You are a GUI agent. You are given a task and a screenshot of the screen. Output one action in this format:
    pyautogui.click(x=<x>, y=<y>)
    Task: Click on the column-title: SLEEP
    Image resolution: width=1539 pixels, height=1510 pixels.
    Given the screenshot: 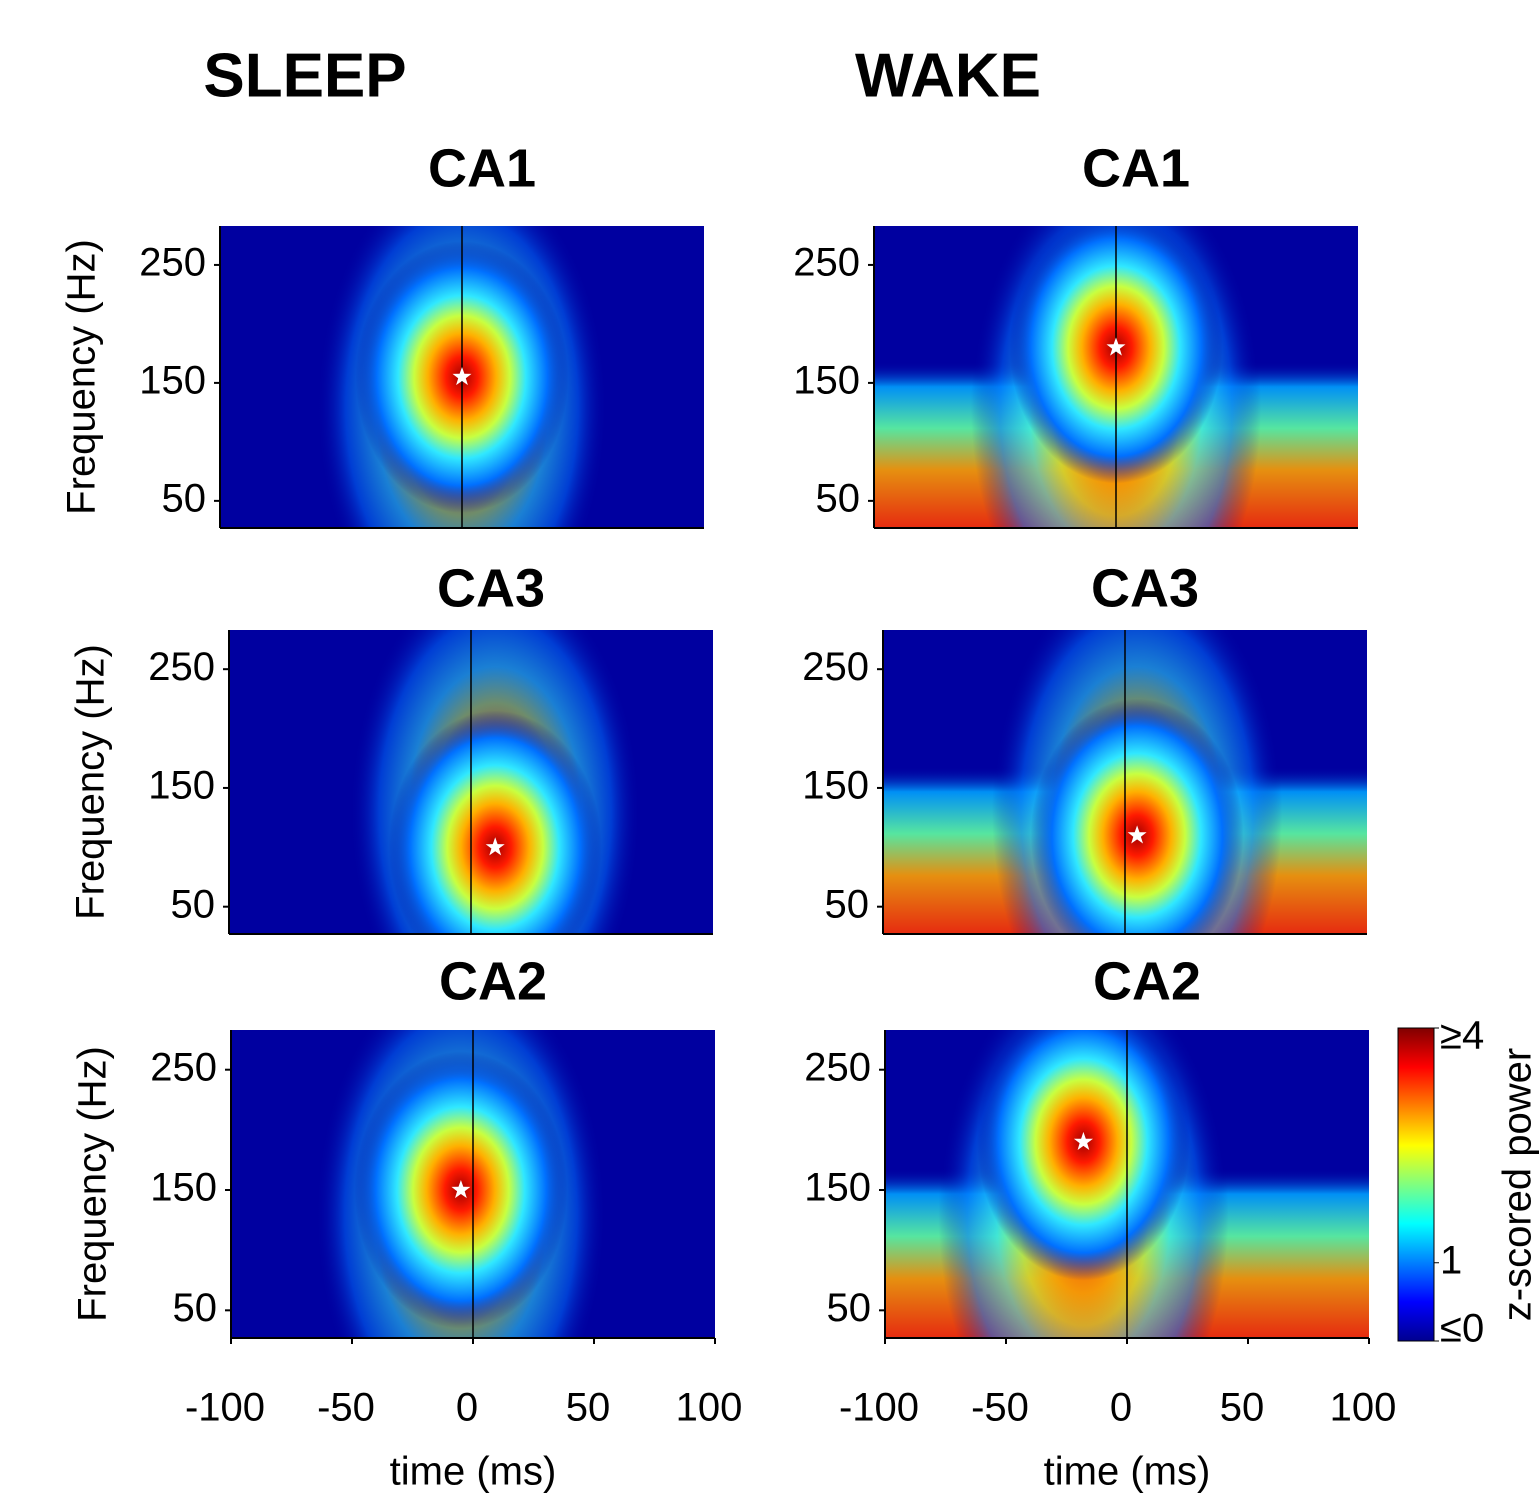 What is the action you would take?
    pyautogui.click(x=304, y=75)
    